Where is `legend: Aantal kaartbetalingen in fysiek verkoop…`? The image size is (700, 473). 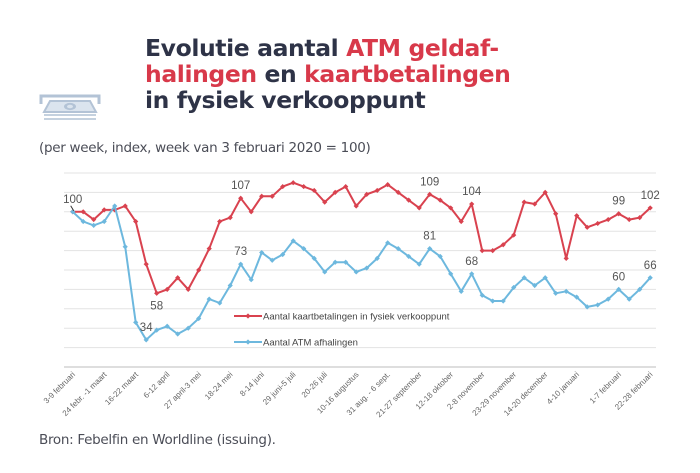
legend: Aantal kaartbetalingen in fysiek verkoop… is located at coordinates (342, 330).